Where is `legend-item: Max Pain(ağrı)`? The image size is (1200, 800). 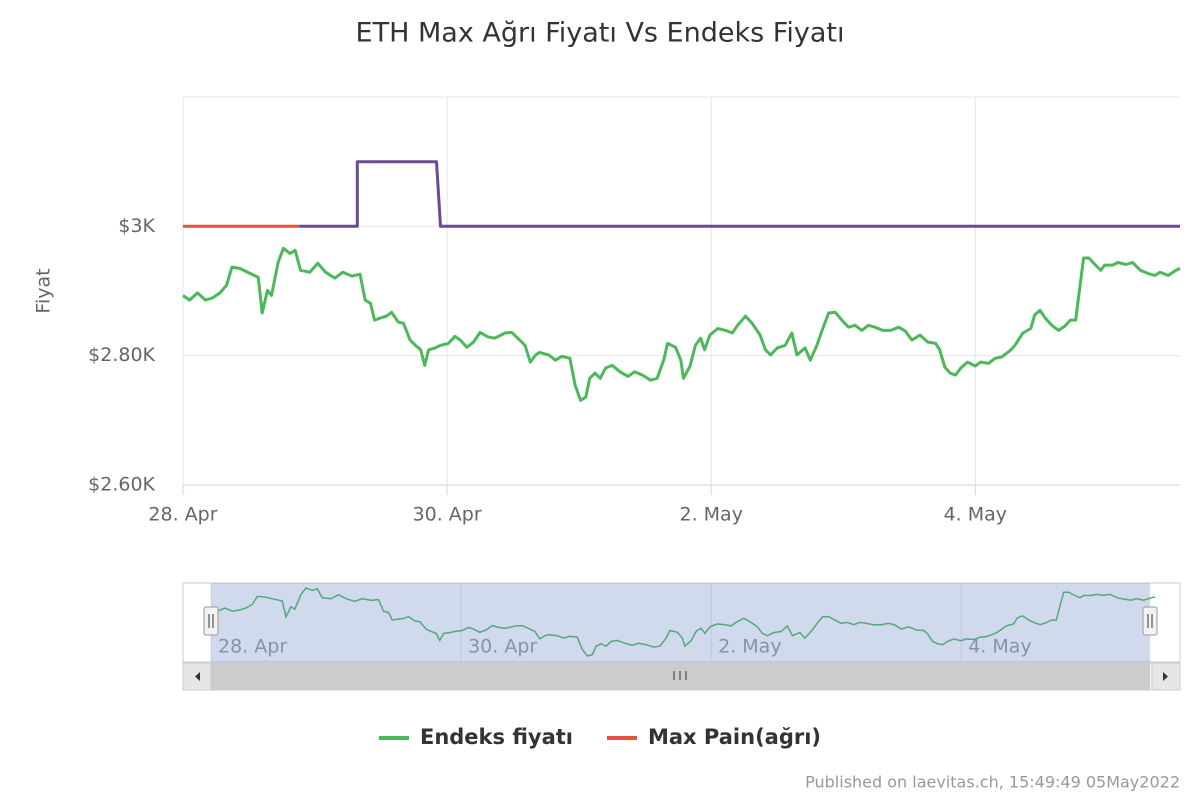 legend-item: Max Pain(ağrı) is located at coordinates (713, 737).